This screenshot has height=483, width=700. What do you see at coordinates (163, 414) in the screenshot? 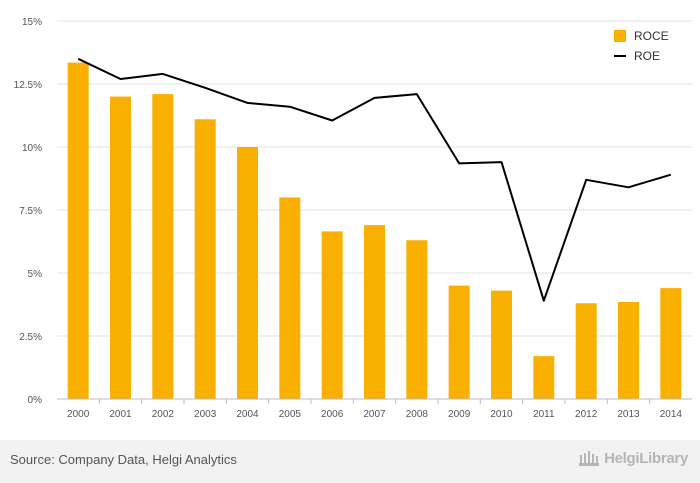
I see `x-tick-label: 2002` at bounding box center [163, 414].